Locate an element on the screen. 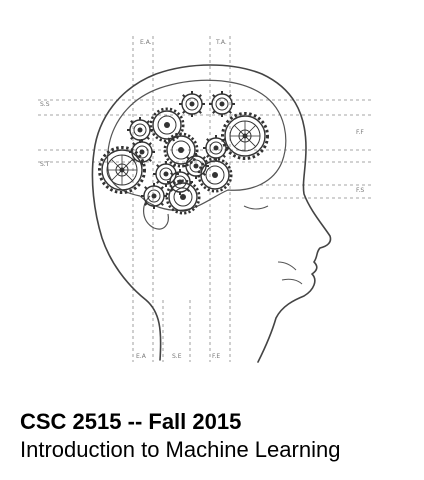 Image resolution: width=424 pixels, height=480 pixels. svg-text: S.E is located at coordinates (177, 356).